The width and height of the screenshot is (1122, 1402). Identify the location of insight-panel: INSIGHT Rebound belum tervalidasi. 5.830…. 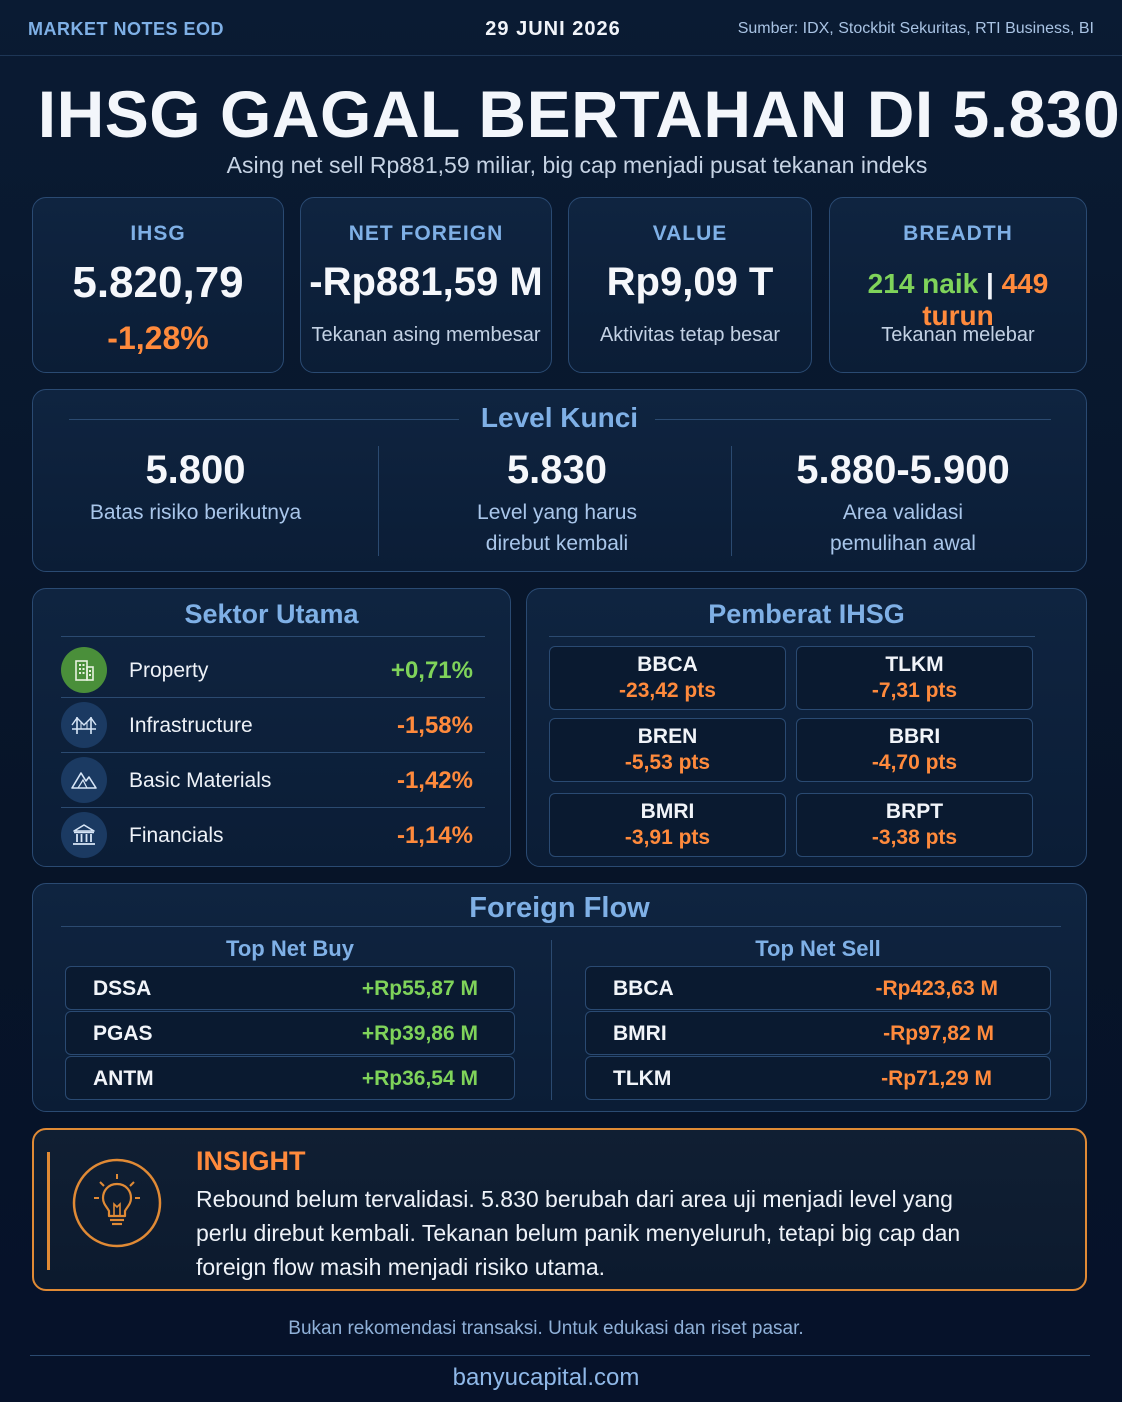
(559, 1209).